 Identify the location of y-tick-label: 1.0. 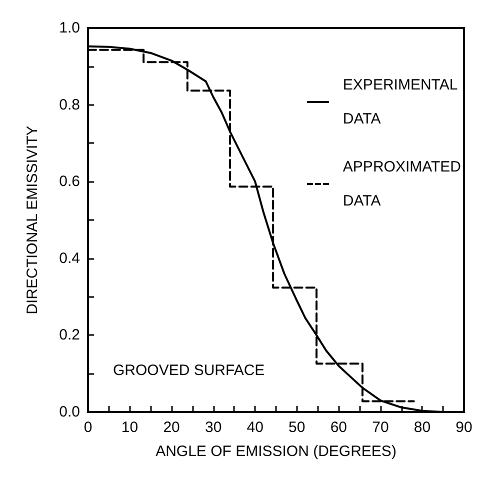
(69, 28).